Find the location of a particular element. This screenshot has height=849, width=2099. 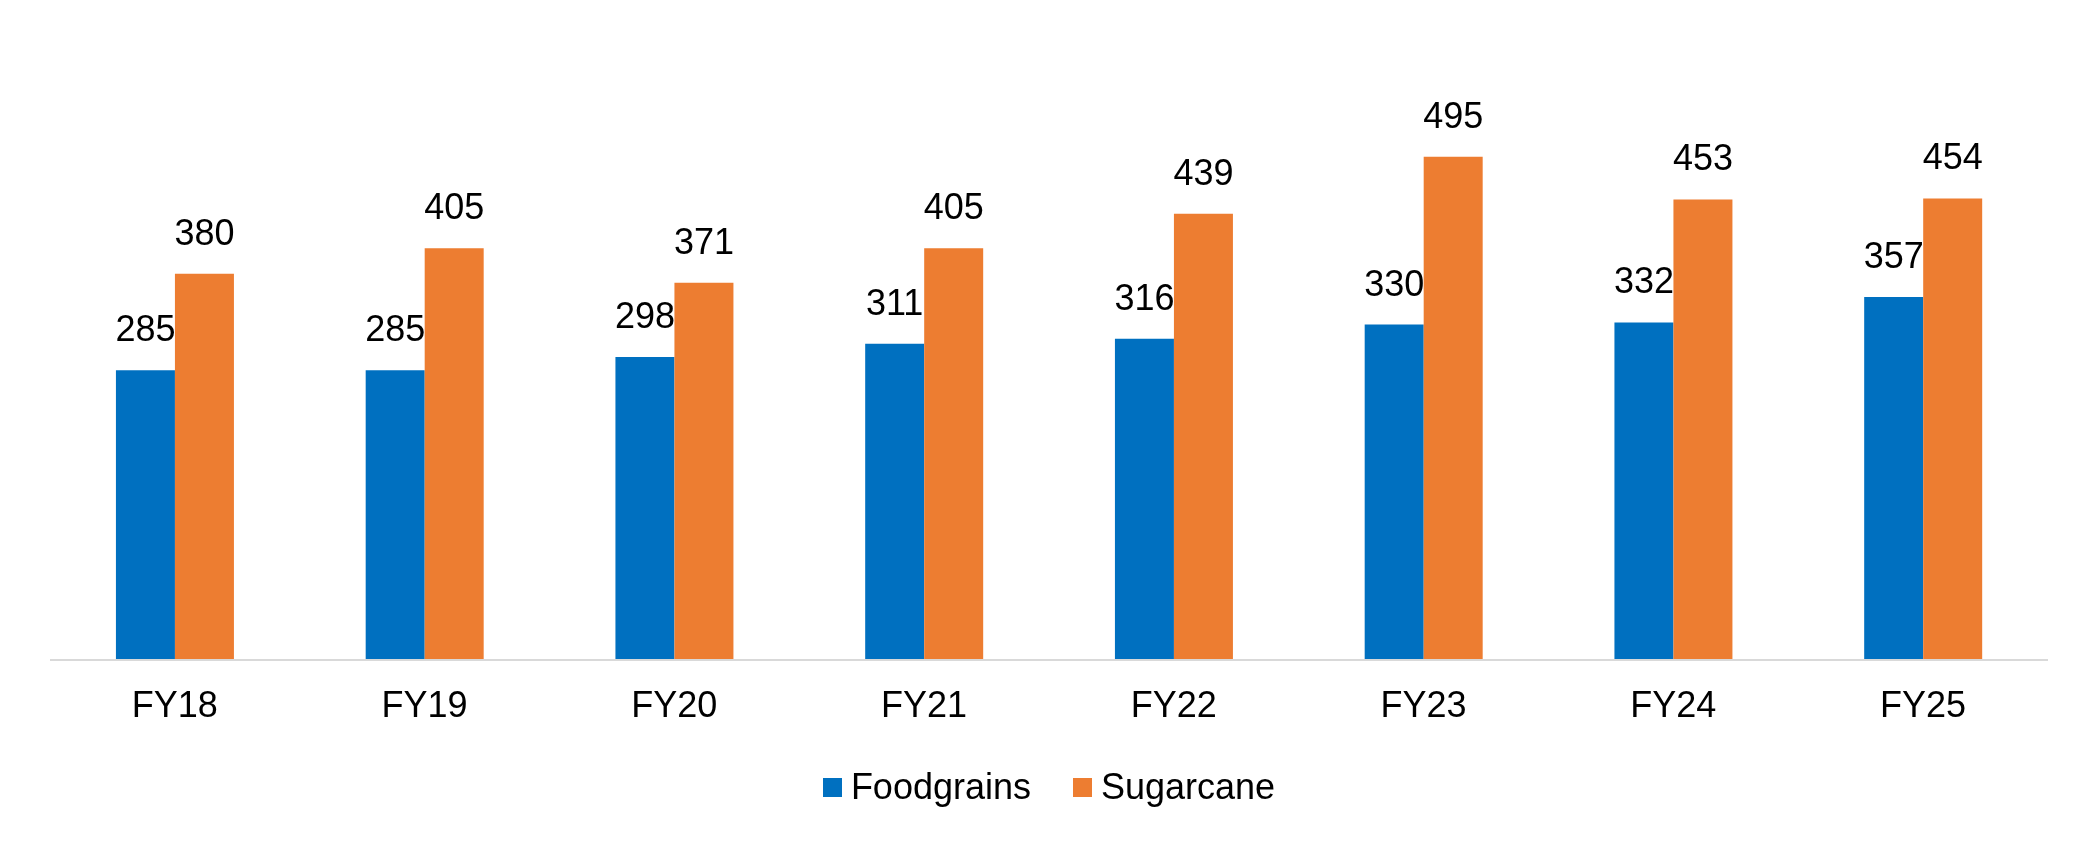

data-label: 495 is located at coordinates (1453, 115).